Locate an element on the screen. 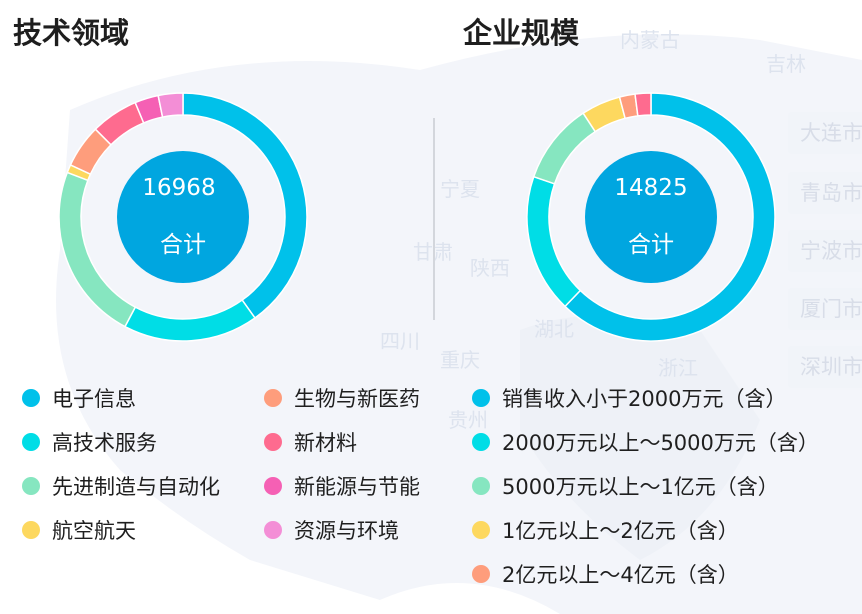 This screenshot has height=614, width=862. tech-legend-col-2: 生物与新医药 新材料 新能源与节能 资源与环境 is located at coordinates (342, 464).